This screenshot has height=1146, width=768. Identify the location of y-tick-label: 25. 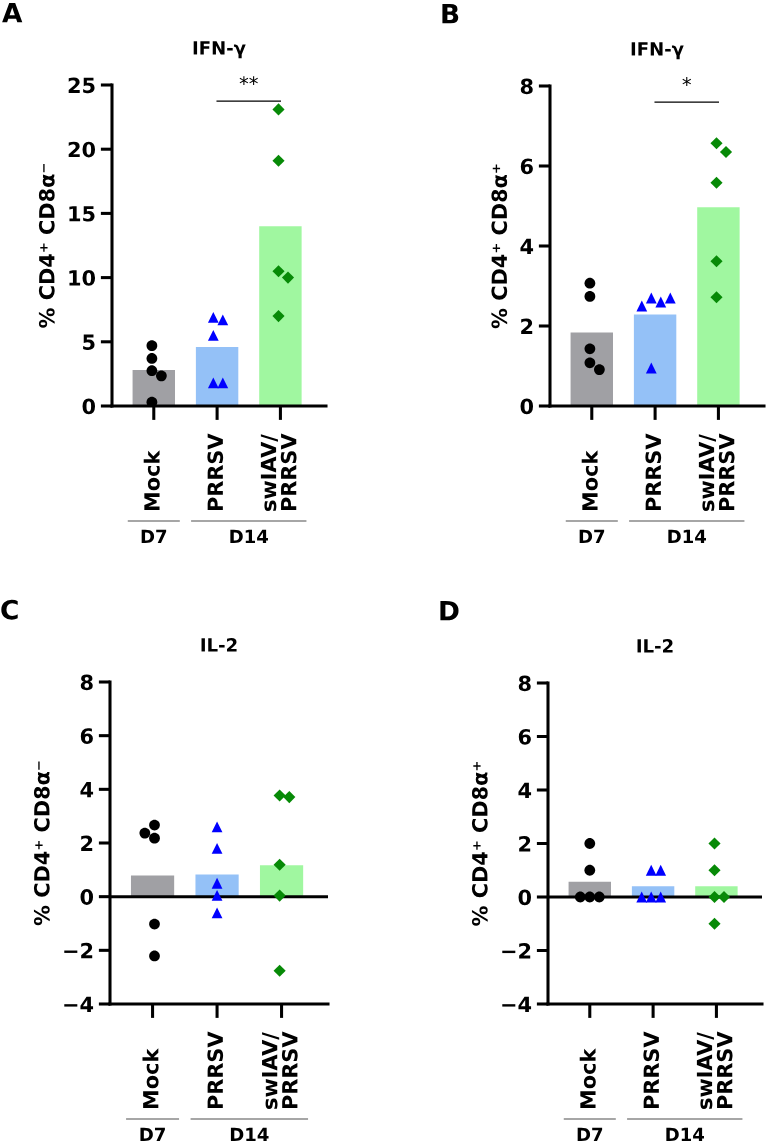
(81, 85).